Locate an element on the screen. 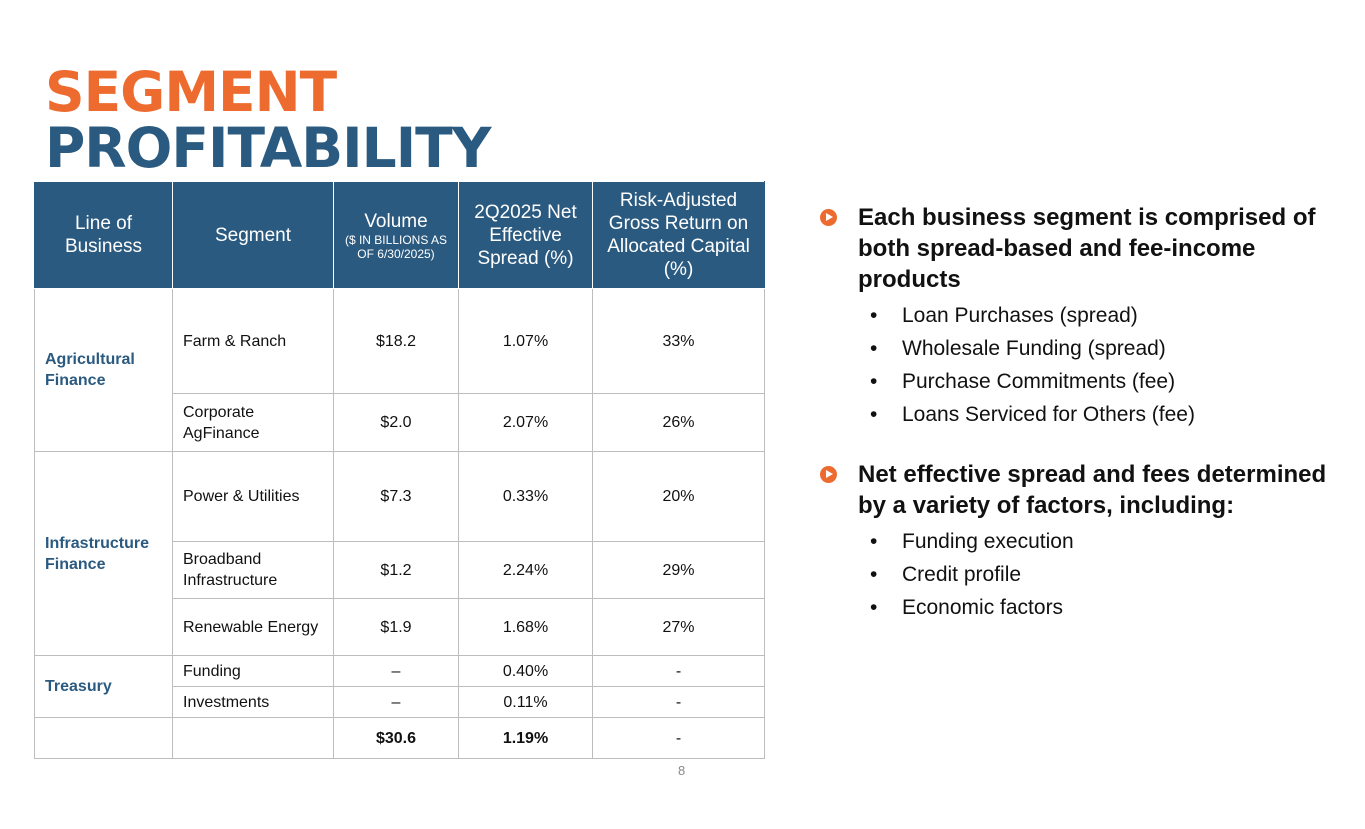  lob-infrastructure-finance: Infrastructure Finance is located at coordinates (103, 553).